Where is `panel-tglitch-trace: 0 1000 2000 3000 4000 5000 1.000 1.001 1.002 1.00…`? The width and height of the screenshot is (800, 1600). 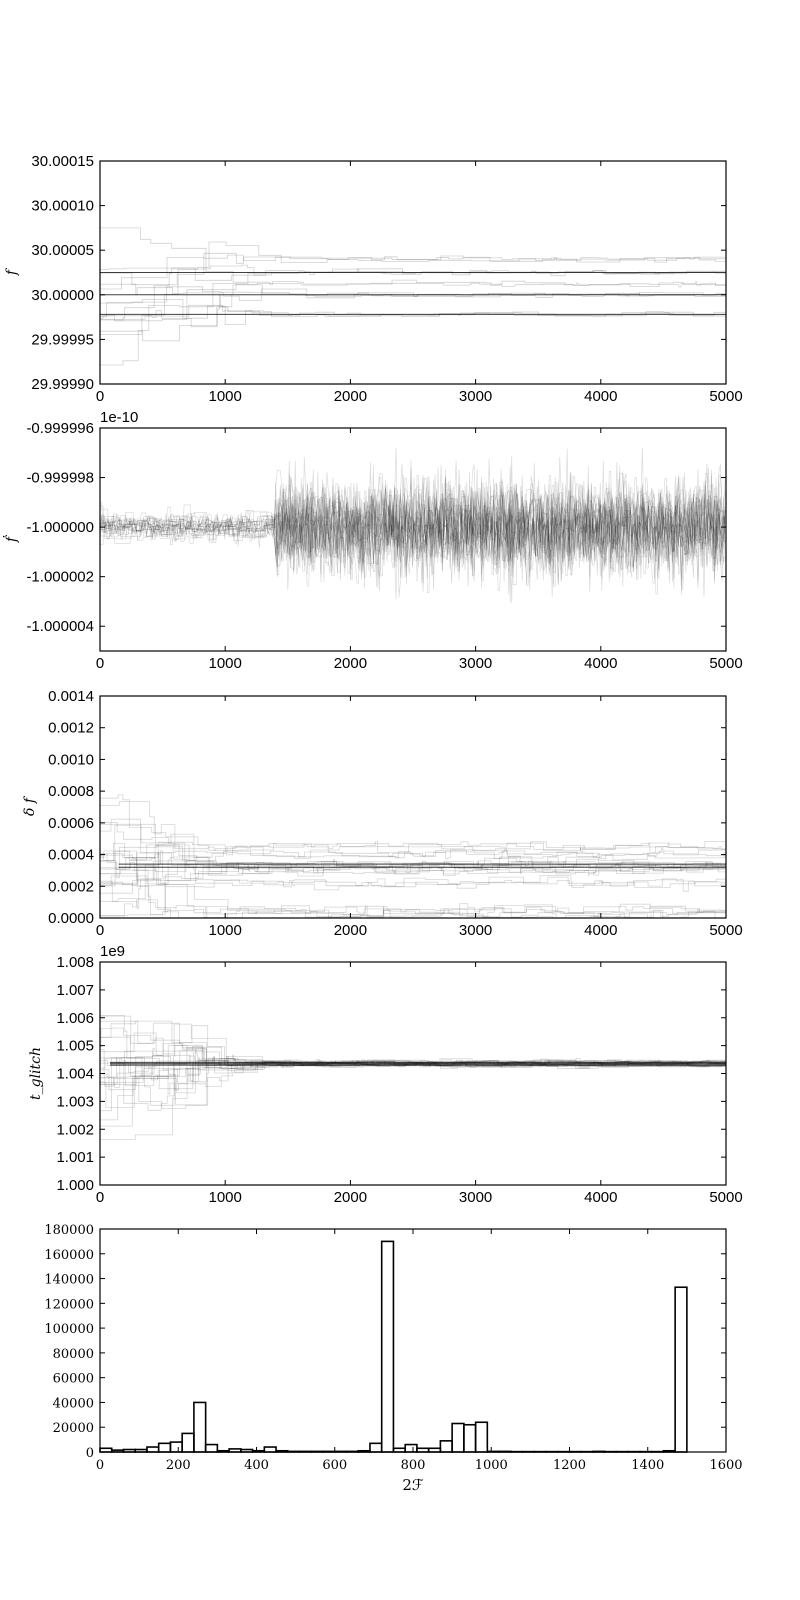
panel-tglitch-trace: 0 1000 2000 3000 4000 5000 1.000 1.001 1.002 1.00… is located at coordinates (385, 1074).